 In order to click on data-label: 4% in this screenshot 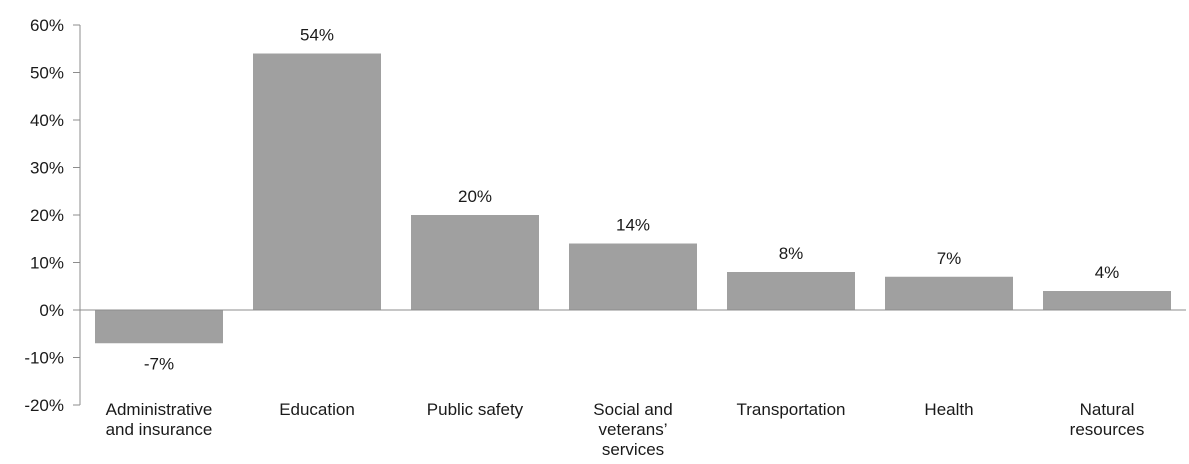, I will do `click(1107, 272)`.